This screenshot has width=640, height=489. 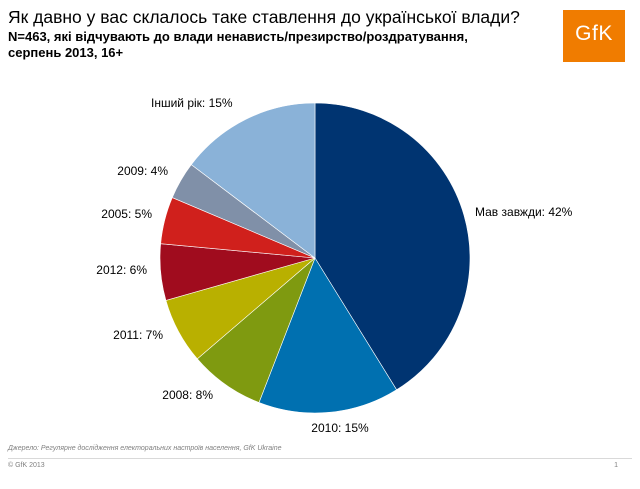 What do you see at coordinates (192, 103) in the screenshot?
I see `pie-label-7: Інший рік: 15%` at bounding box center [192, 103].